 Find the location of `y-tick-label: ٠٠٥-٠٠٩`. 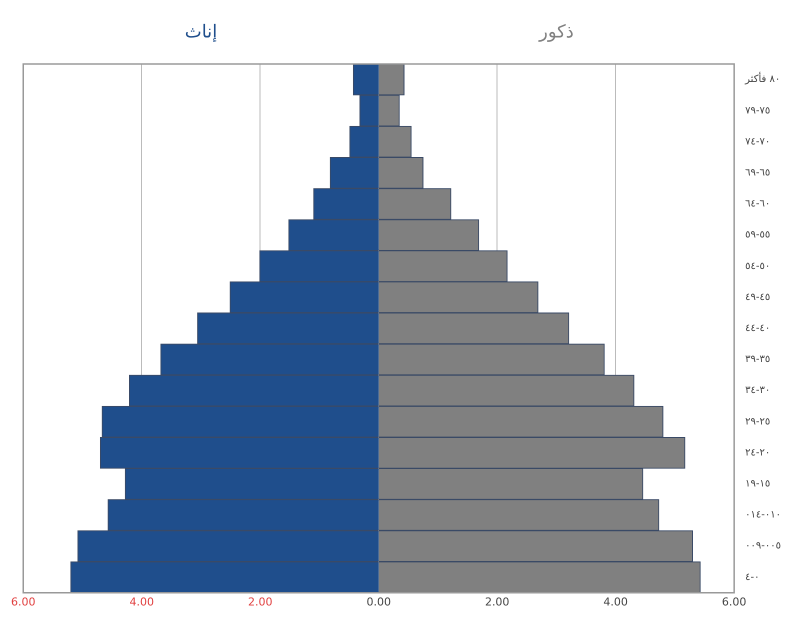

y-tick-label: ٠٠٥-٠٠٩ is located at coordinates (763, 546).